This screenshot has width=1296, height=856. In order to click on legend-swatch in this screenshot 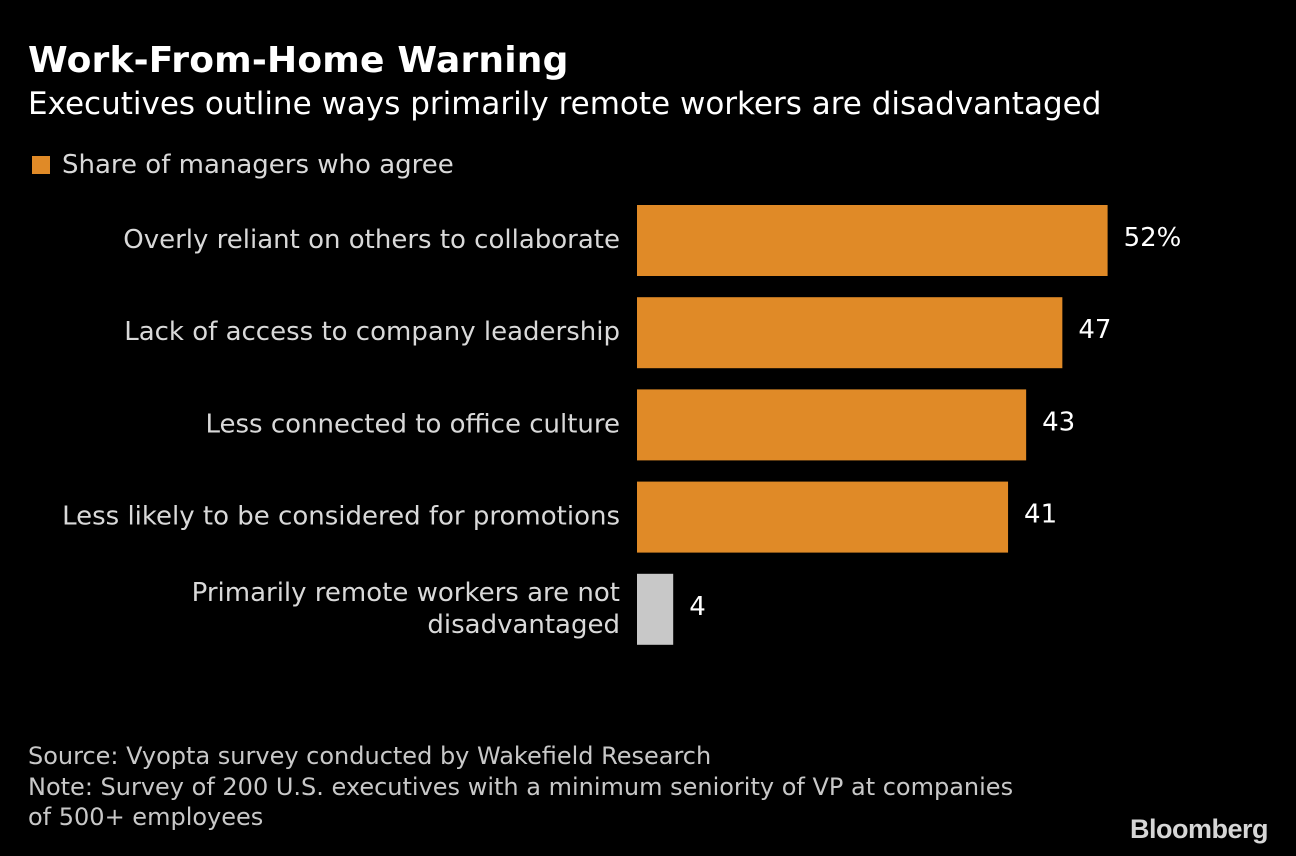, I will do `click(41, 165)`.